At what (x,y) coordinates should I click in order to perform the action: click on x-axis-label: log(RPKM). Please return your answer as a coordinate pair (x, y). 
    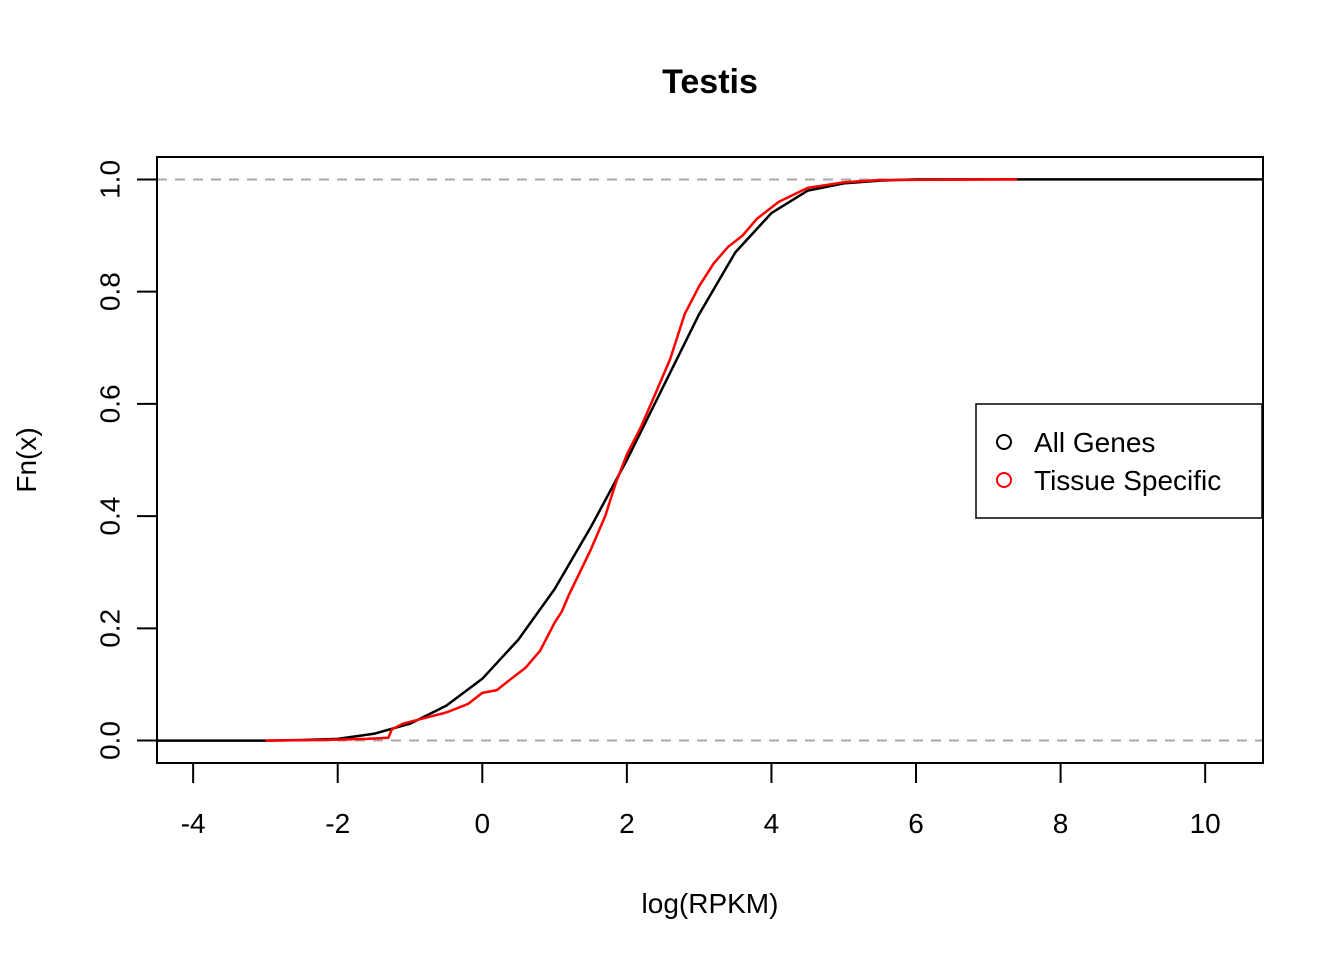
    Looking at the image, I should click on (710, 903).